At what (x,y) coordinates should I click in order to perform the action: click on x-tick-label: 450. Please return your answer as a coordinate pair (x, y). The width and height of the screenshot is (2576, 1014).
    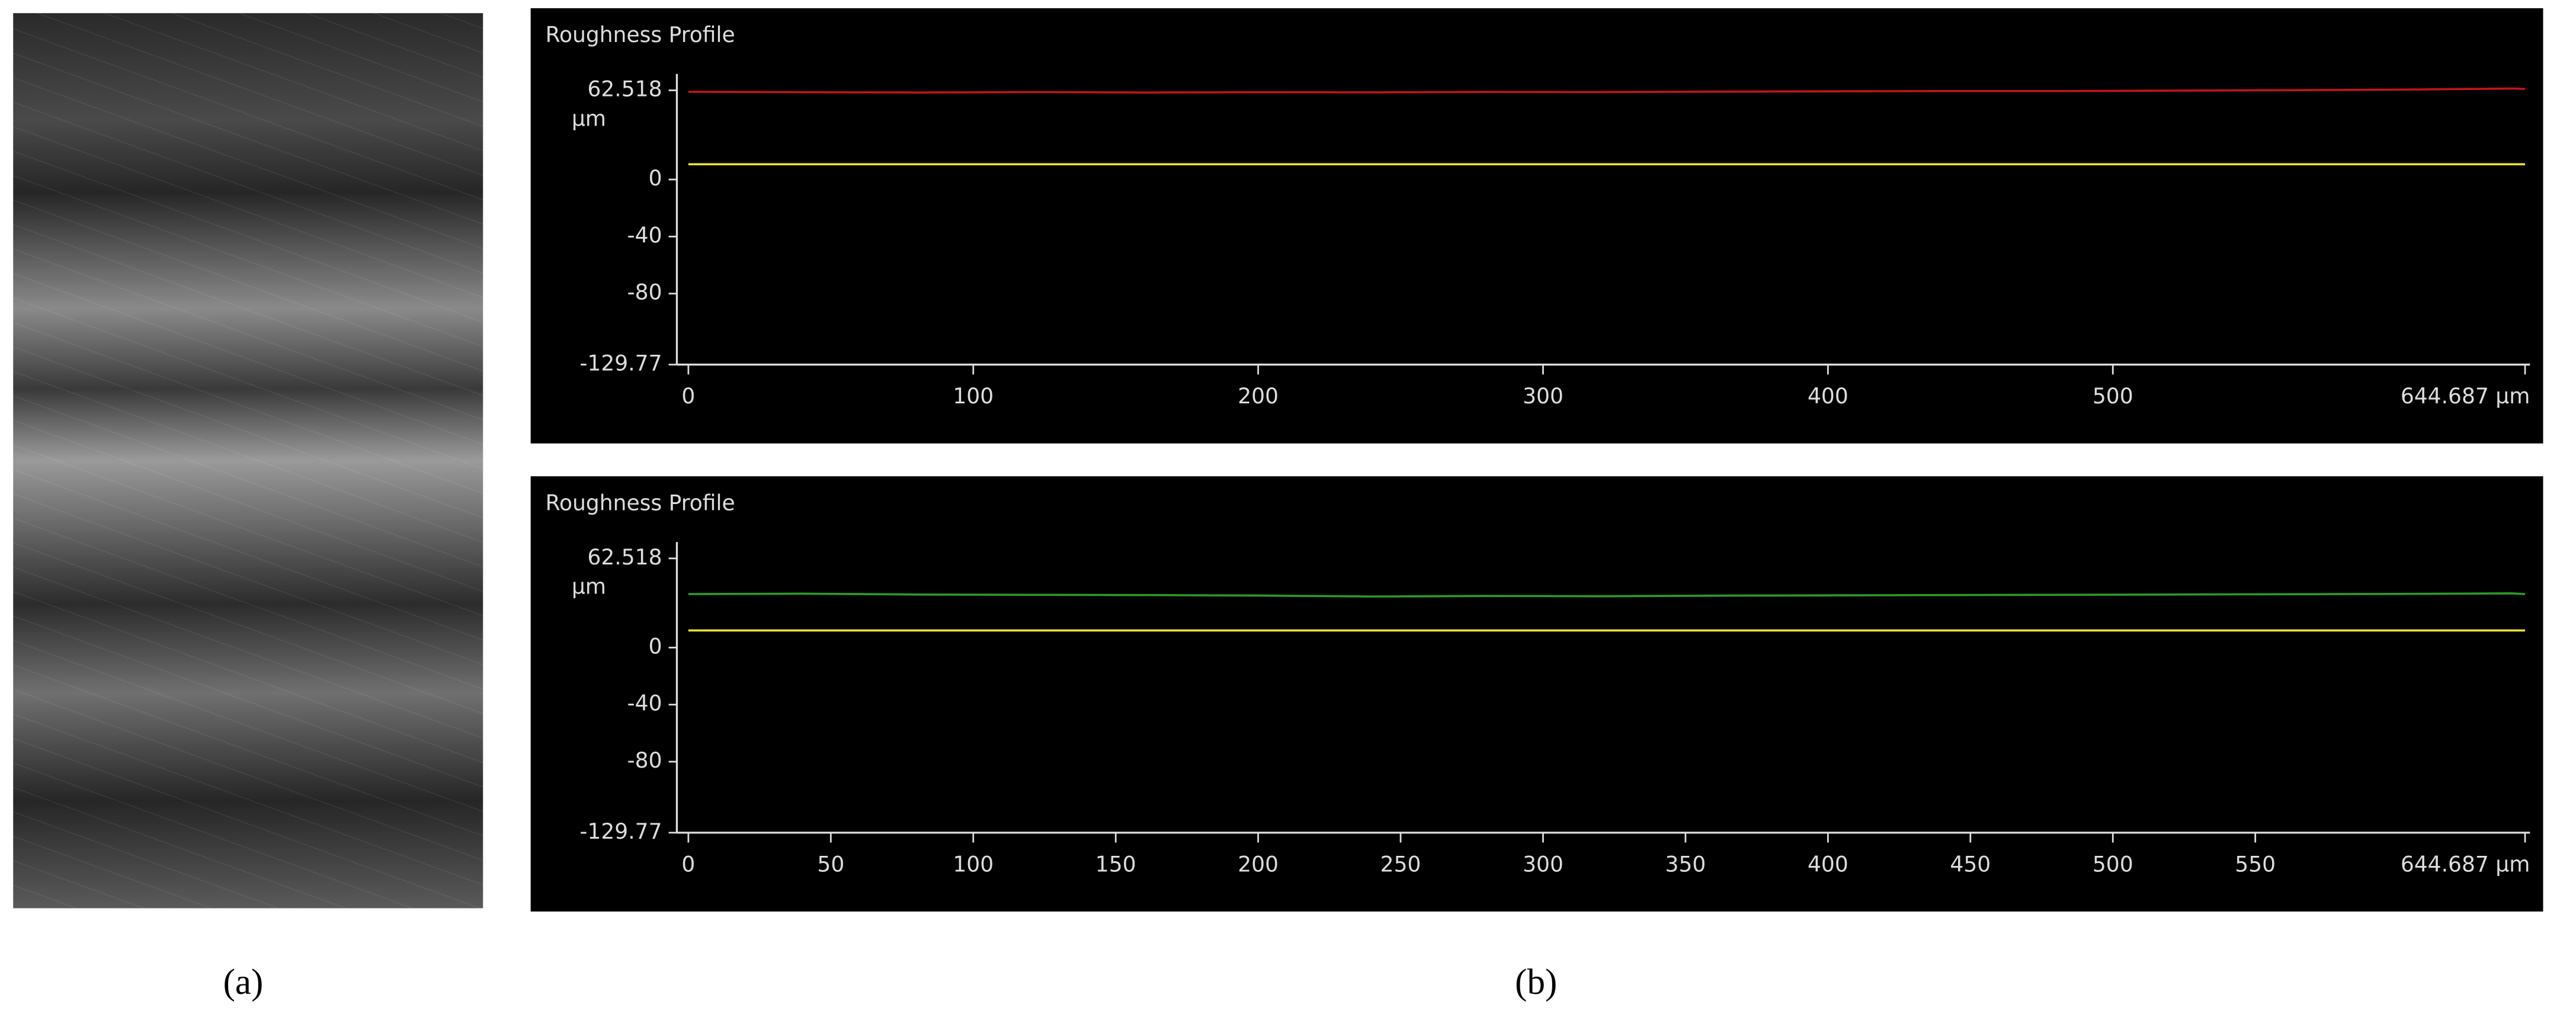
    Looking at the image, I should click on (1970, 865).